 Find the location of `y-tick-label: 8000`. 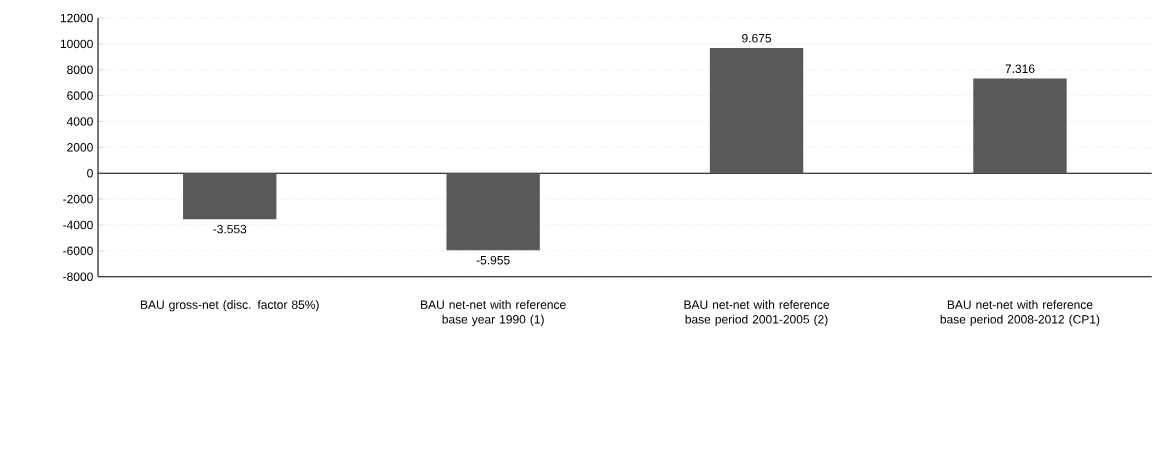

y-tick-label: 8000 is located at coordinates (80, 69).